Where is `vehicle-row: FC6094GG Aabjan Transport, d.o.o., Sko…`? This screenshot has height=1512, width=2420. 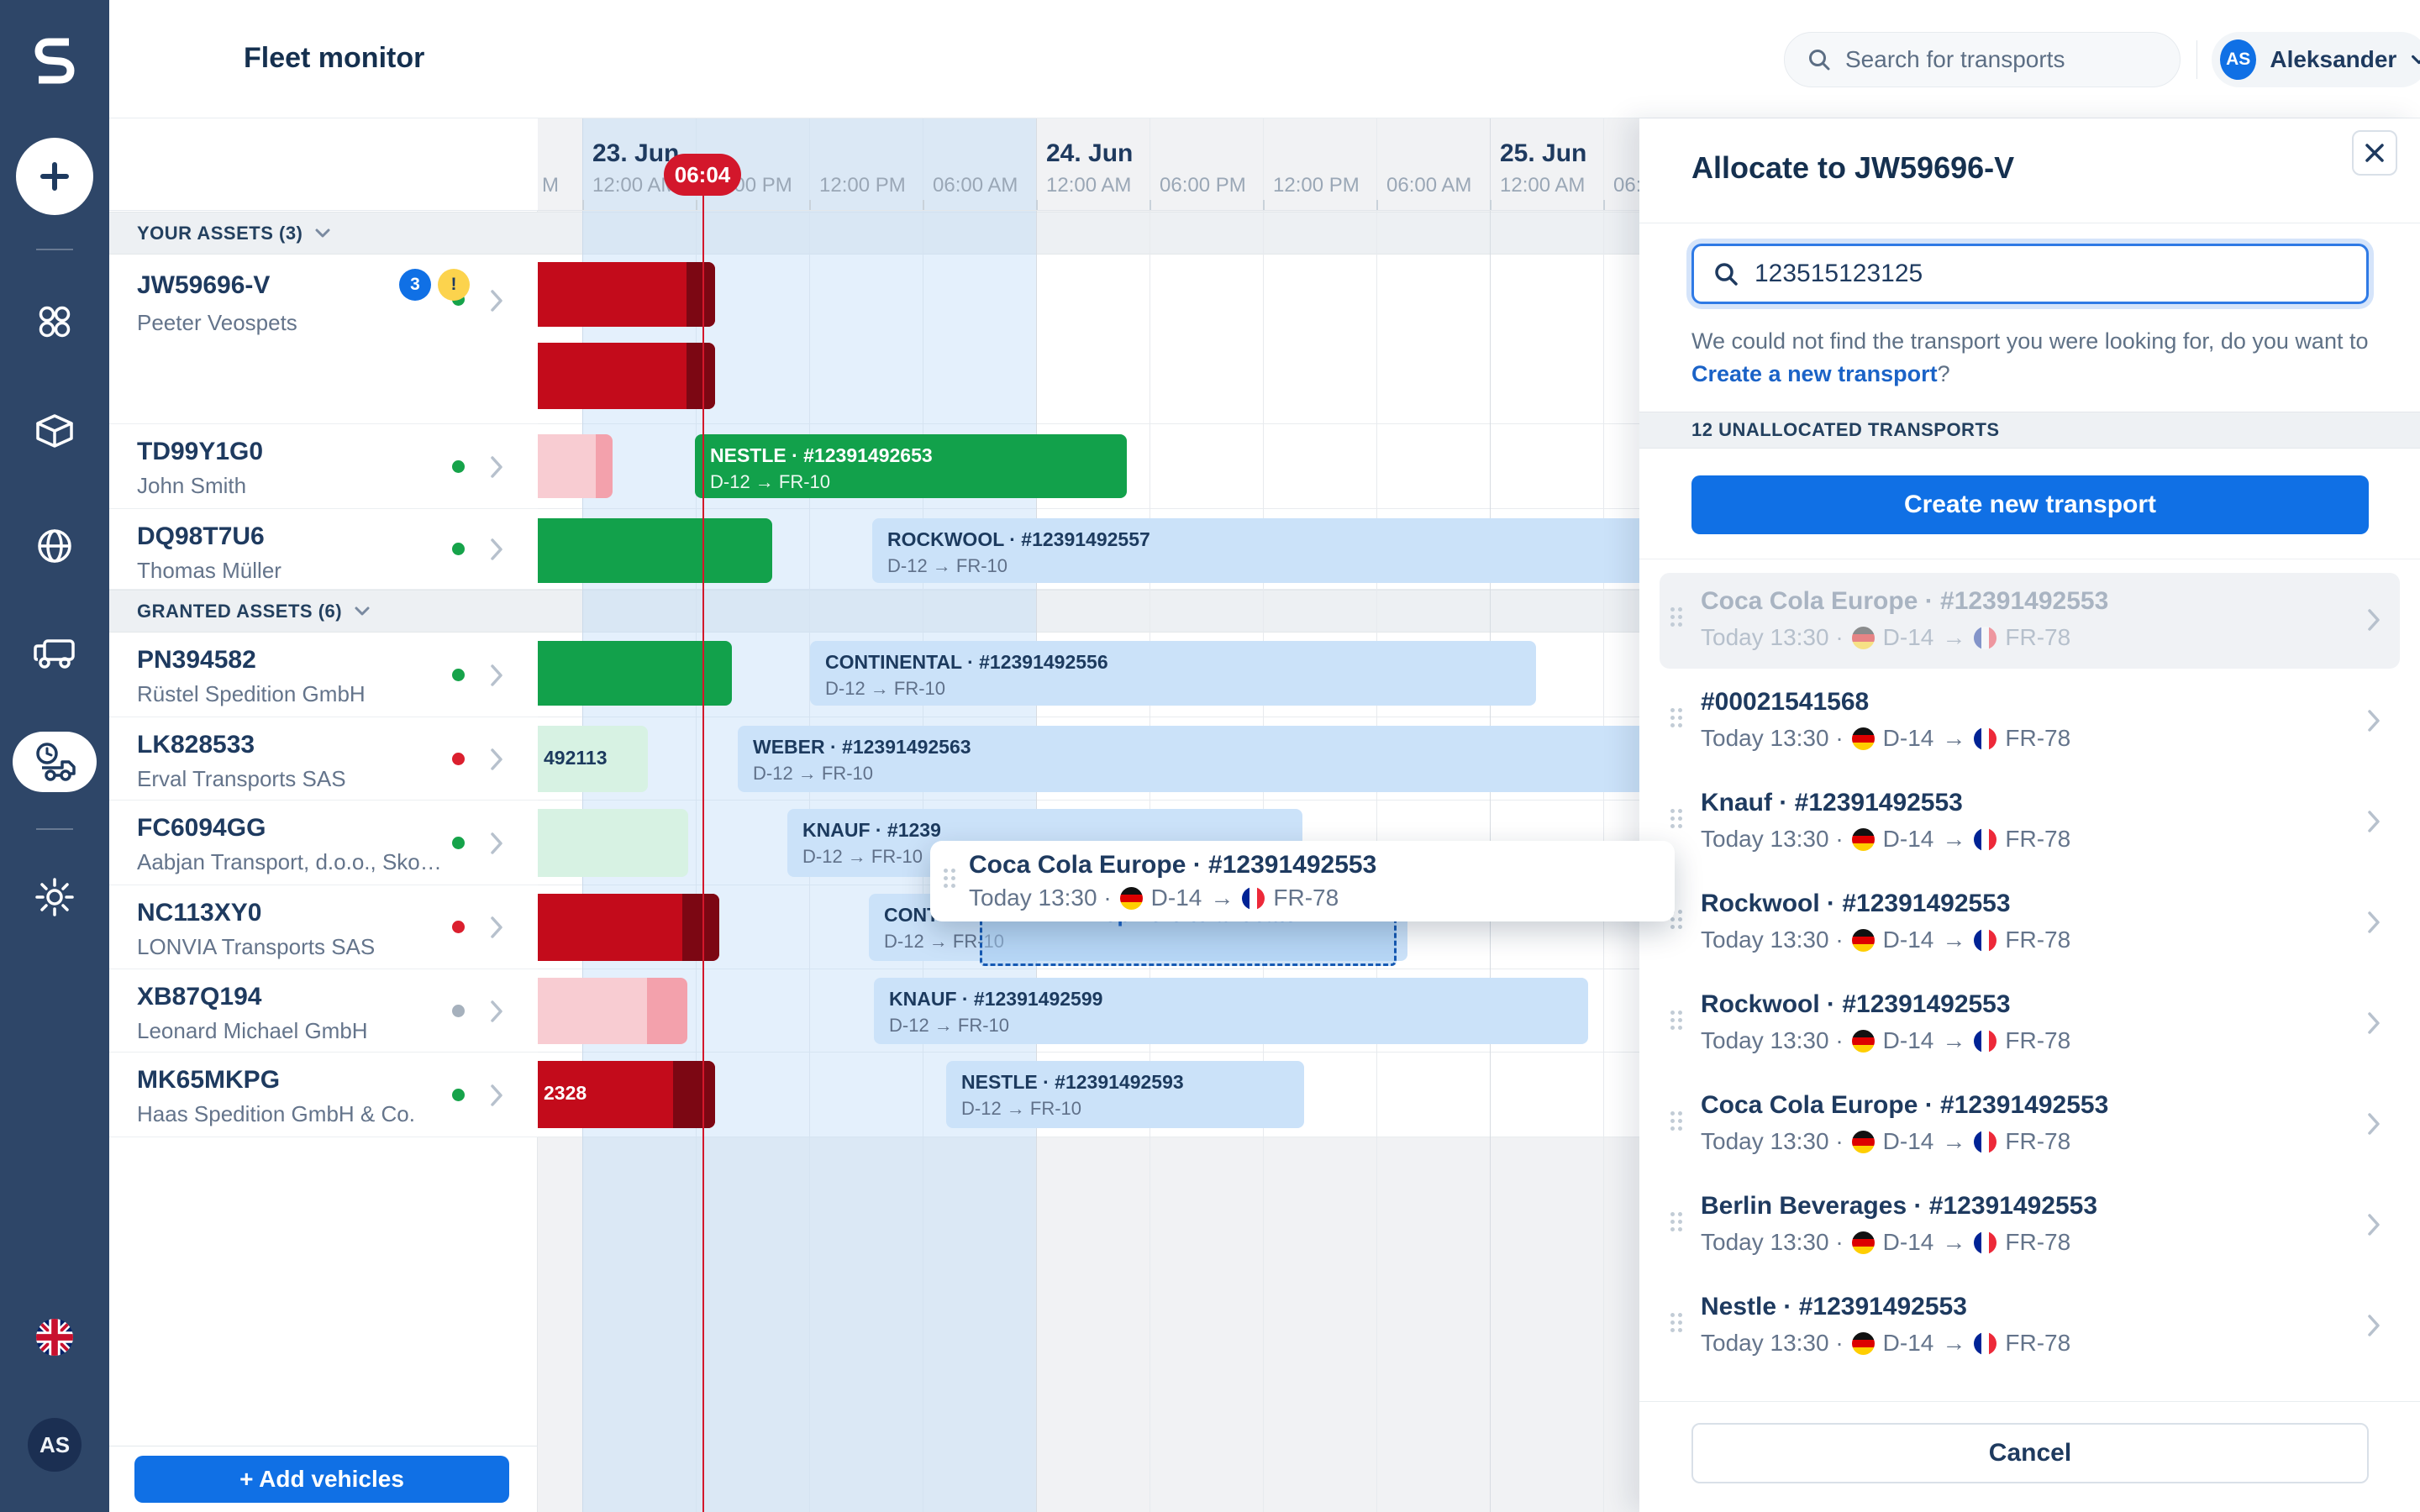 vehicle-row: FC6094GG Aabjan Transport, d.o.o., Sko… is located at coordinates (323, 843).